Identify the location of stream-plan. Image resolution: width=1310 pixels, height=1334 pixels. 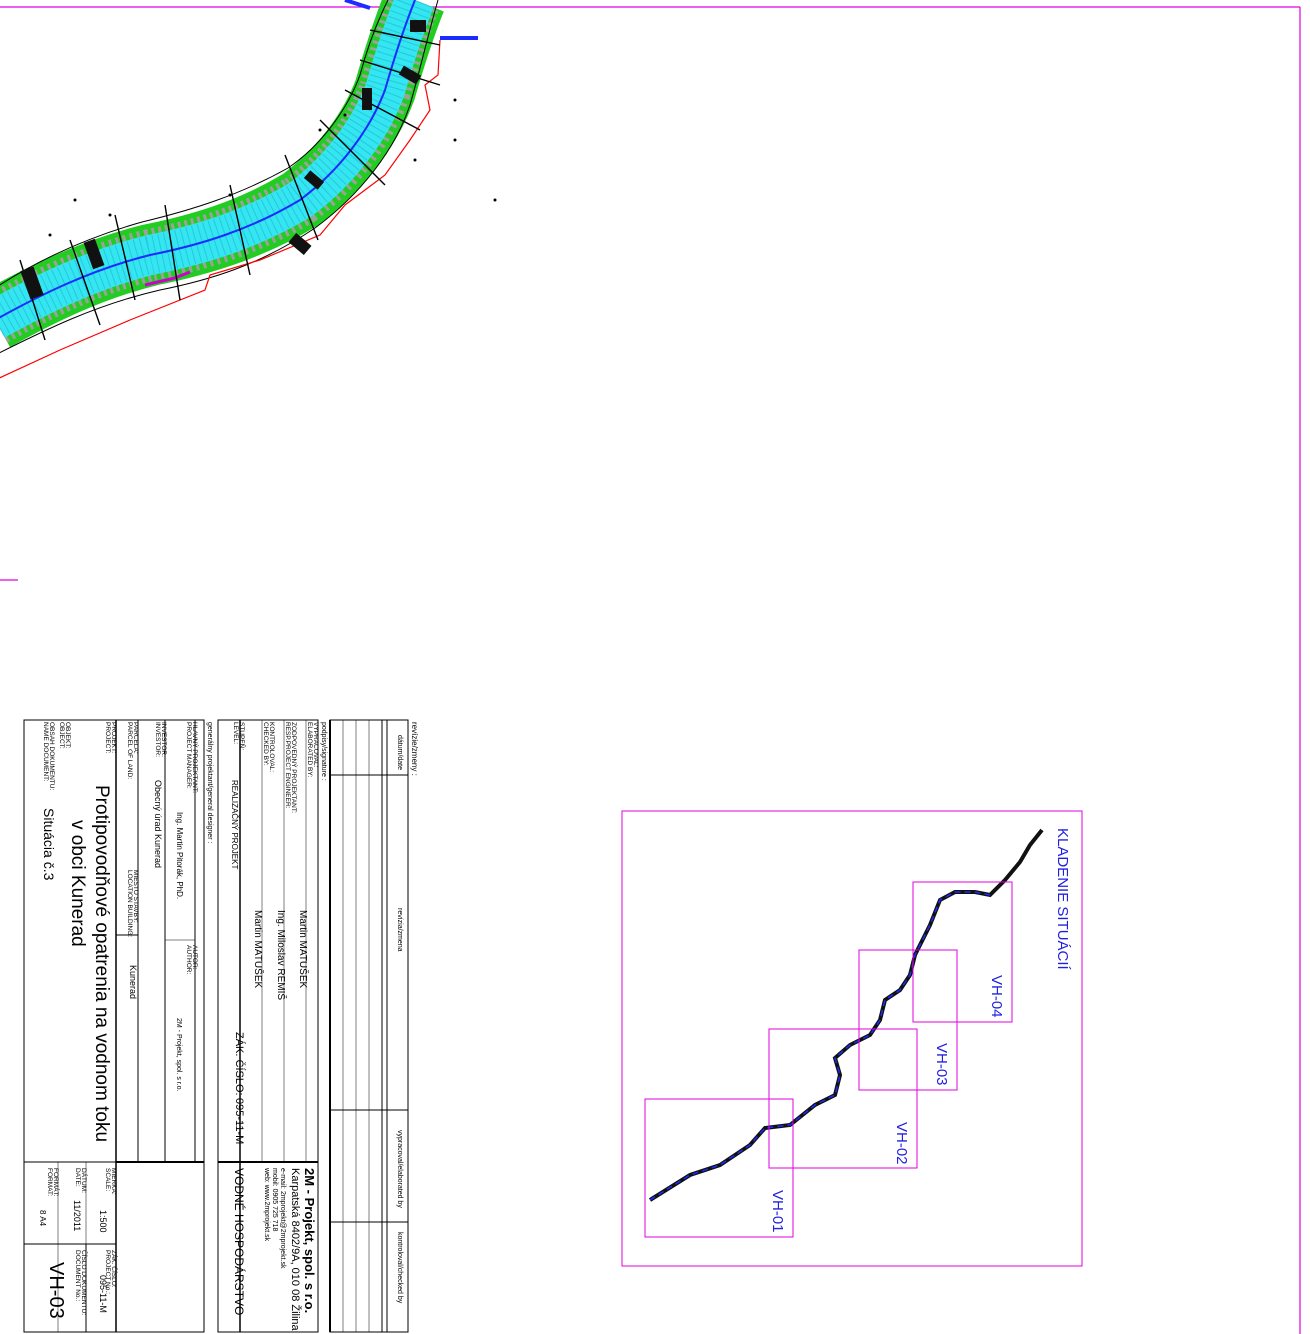
(248, 189).